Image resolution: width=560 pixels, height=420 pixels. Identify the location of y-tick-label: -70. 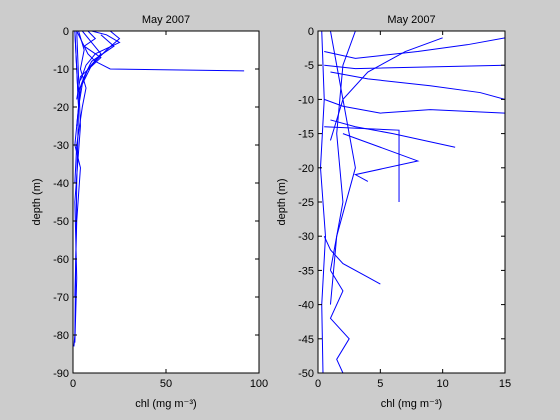
(61, 298).